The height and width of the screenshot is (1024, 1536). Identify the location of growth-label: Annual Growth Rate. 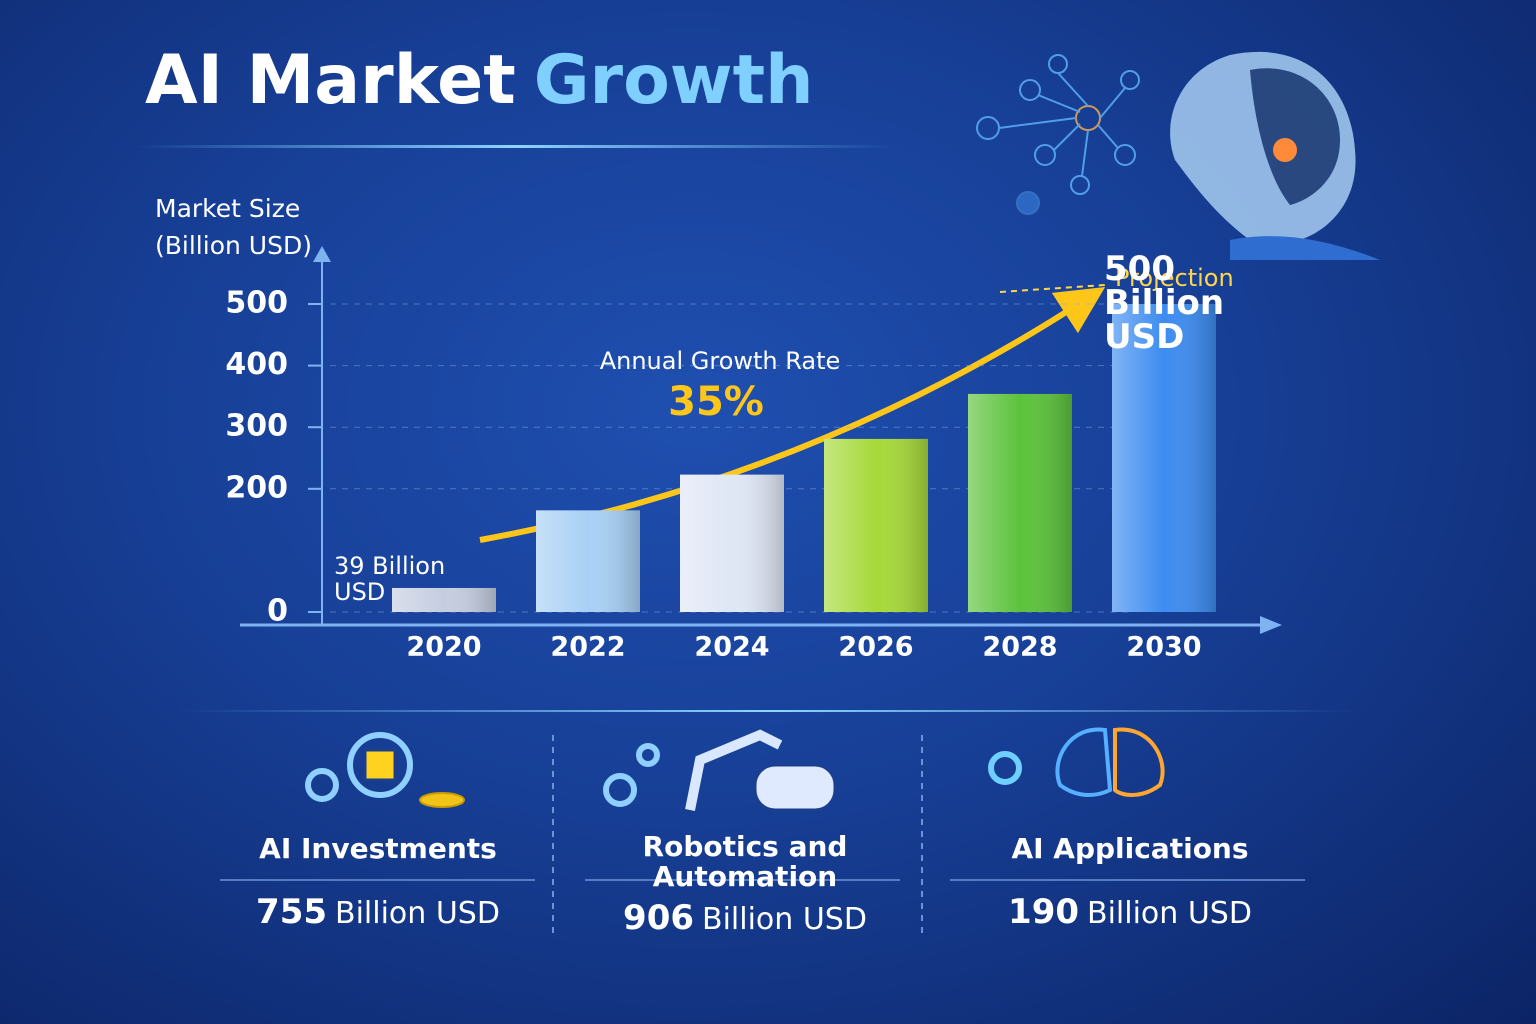
(720, 361).